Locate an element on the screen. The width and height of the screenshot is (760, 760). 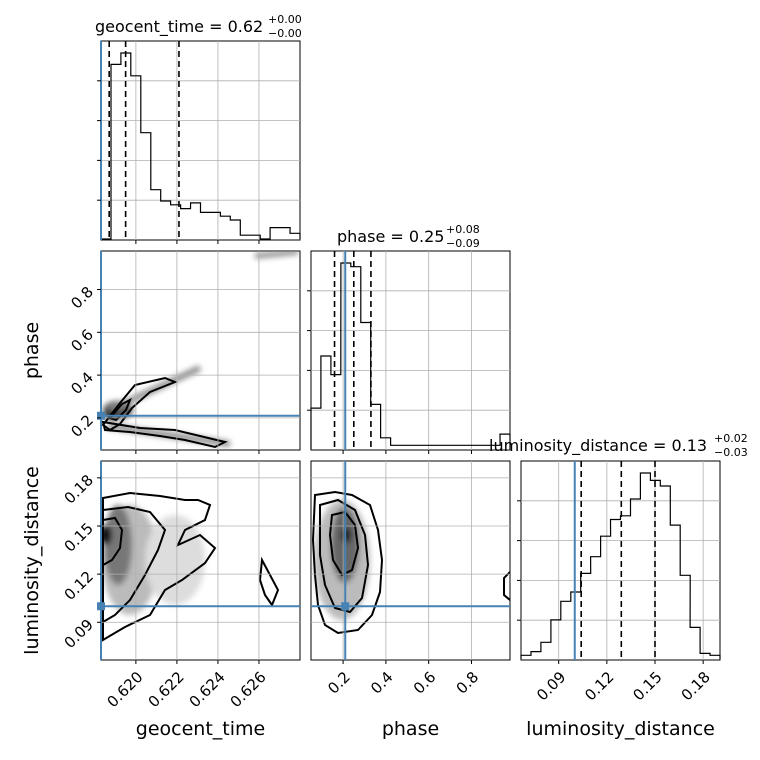
contours-distance-vs-phase is located at coordinates (410, 562).